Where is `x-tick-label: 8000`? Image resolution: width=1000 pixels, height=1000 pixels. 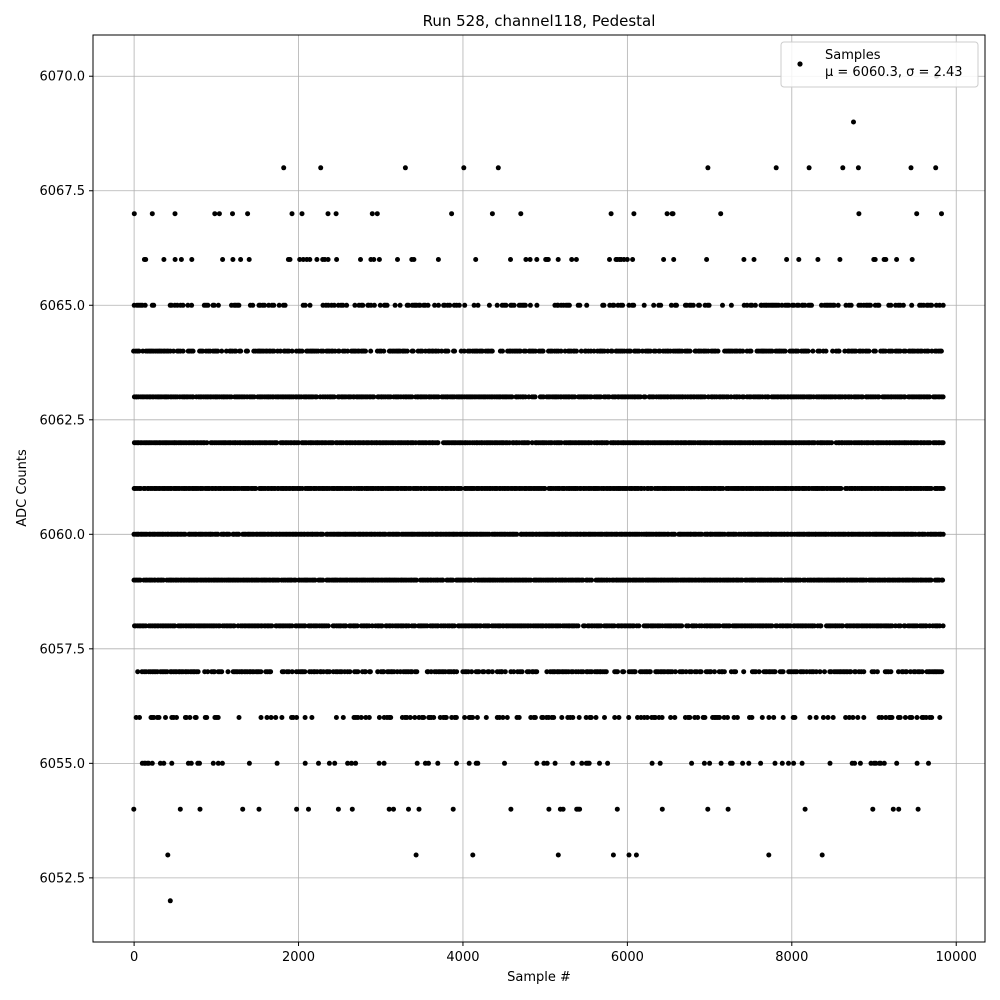 x-tick-label: 8000 is located at coordinates (791, 957).